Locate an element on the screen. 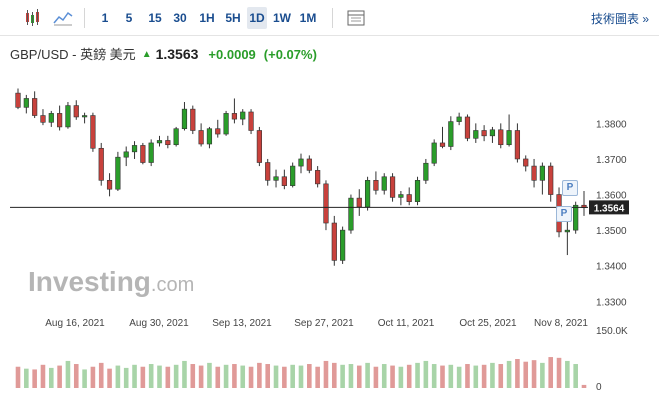  y-tick-label: 1.3300 is located at coordinates (611, 302).